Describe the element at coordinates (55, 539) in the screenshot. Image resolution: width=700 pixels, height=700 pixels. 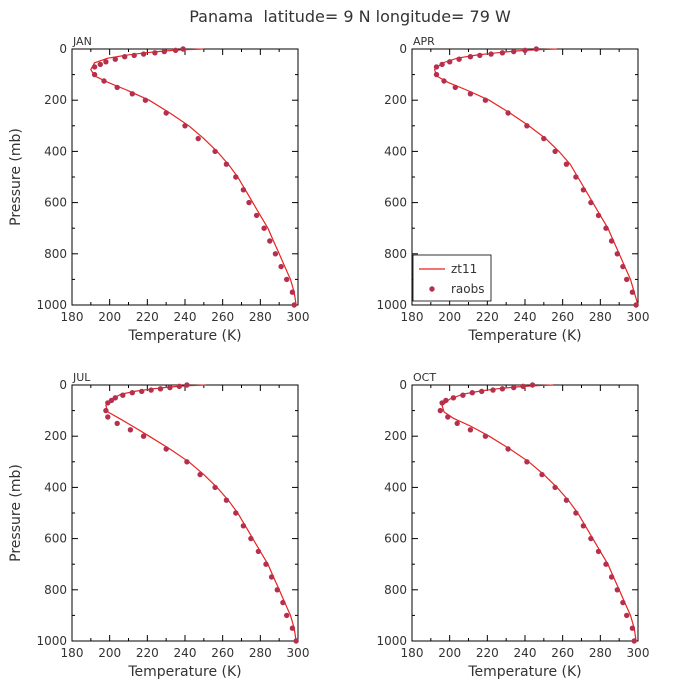
I see `y-tick-label: 600` at that location.